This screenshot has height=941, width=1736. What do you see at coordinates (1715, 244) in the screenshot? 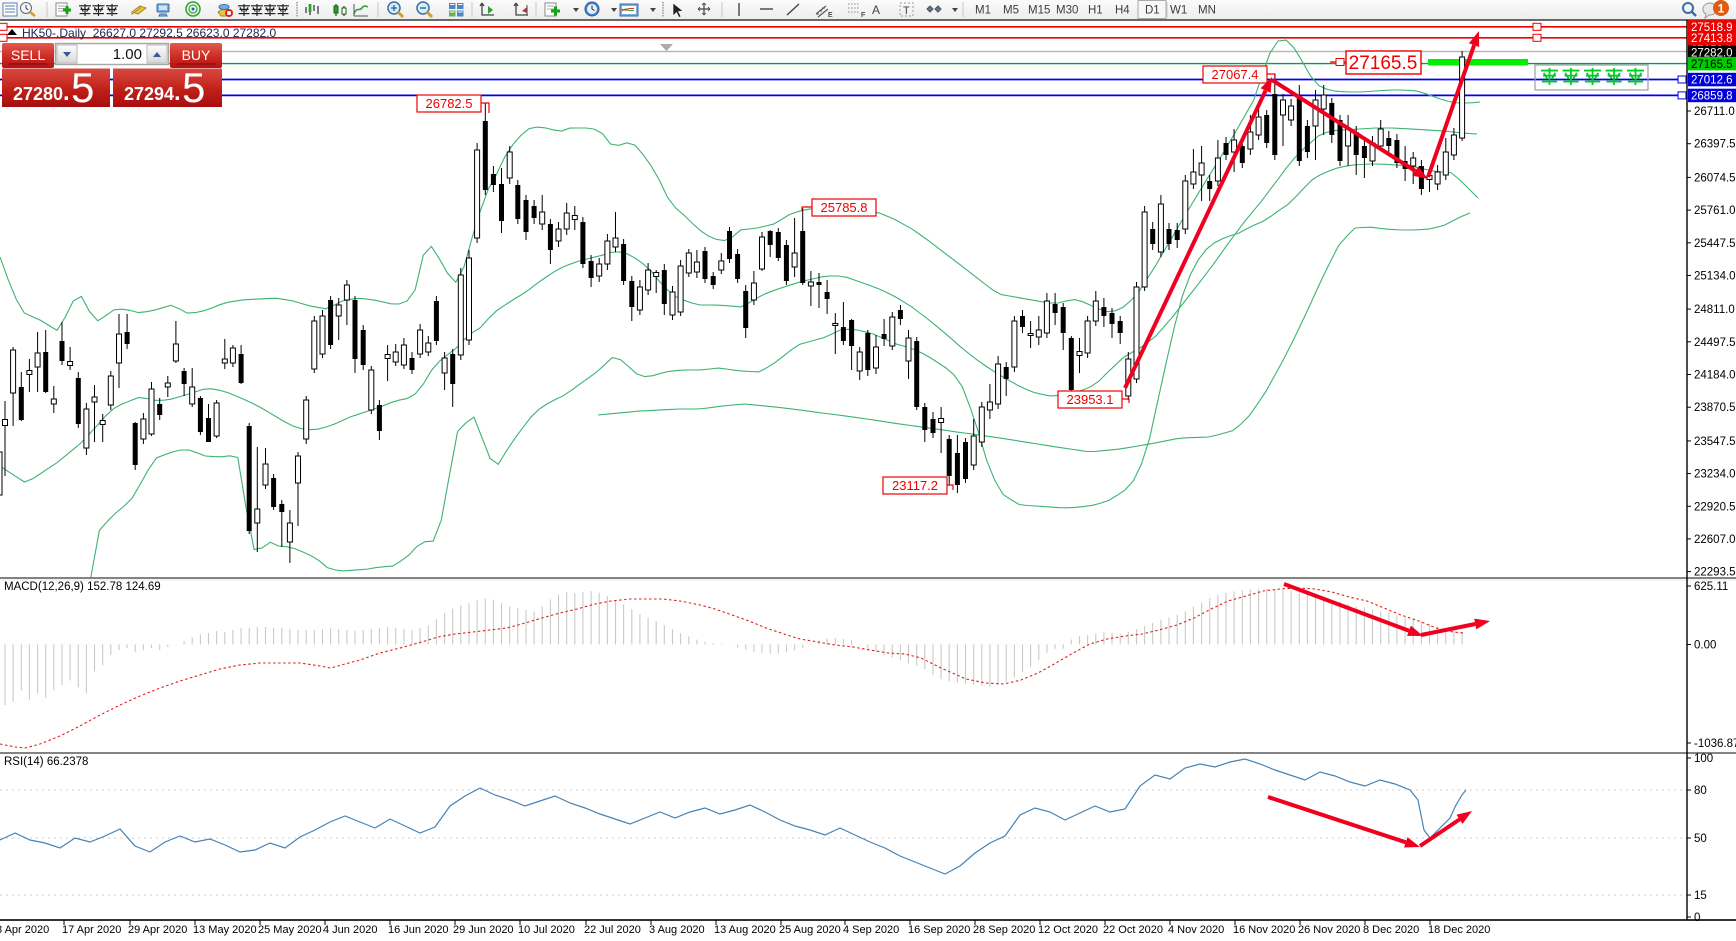
I see `svg-text: 25447.5` at bounding box center [1715, 244].